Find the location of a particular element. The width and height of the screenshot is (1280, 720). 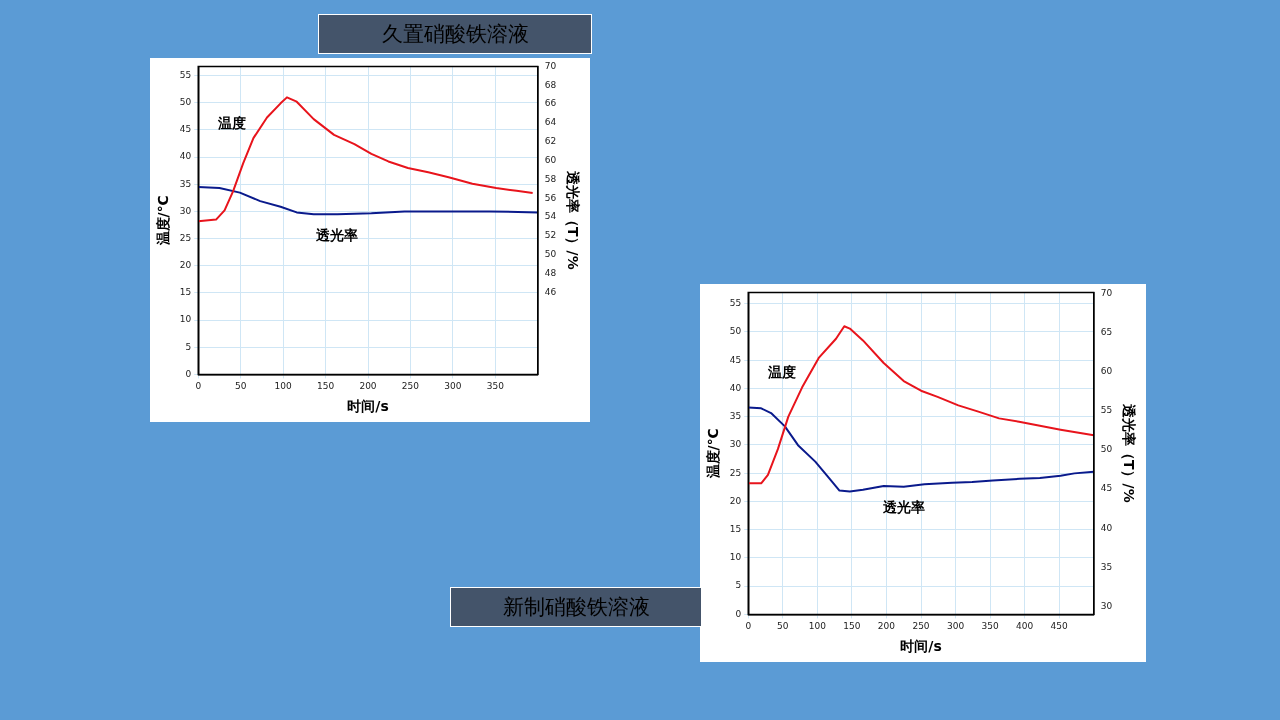

y2-tick-label: 66 is located at coordinates (550, 103).